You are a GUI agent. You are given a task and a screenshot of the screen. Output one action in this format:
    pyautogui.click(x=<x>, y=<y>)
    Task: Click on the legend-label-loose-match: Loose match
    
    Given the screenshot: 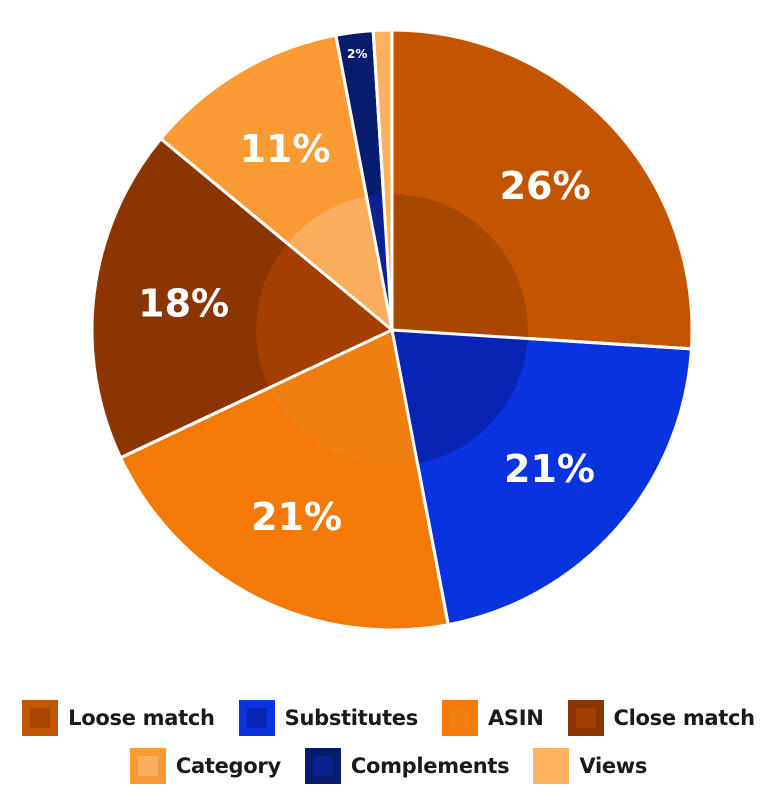 What is the action you would take?
    pyautogui.click(x=141, y=718)
    